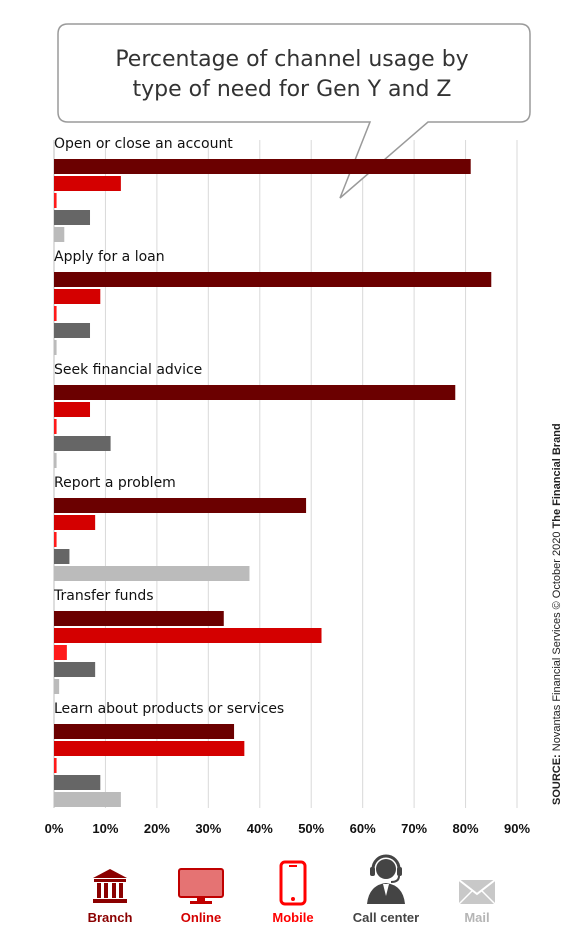 The width and height of the screenshot is (585, 947). What do you see at coordinates (466, 828) in the screenshot?
I see `x-tick-label: 80%` at bounding box center [466, 828].